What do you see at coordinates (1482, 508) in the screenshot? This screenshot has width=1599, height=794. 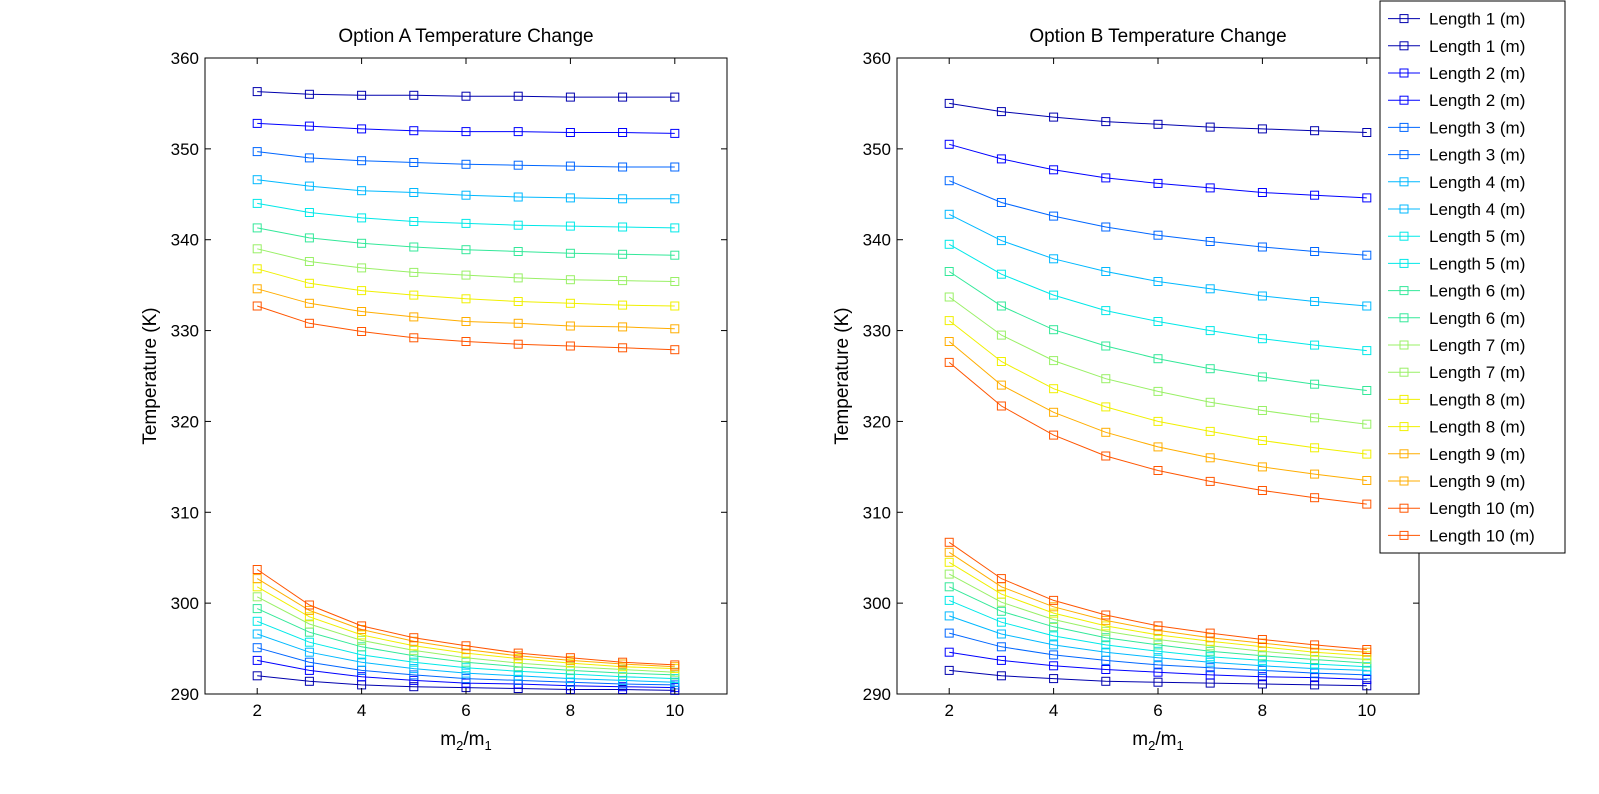 I see `legend-label: Length 10 (m)` at bounding box center [1482, 508].